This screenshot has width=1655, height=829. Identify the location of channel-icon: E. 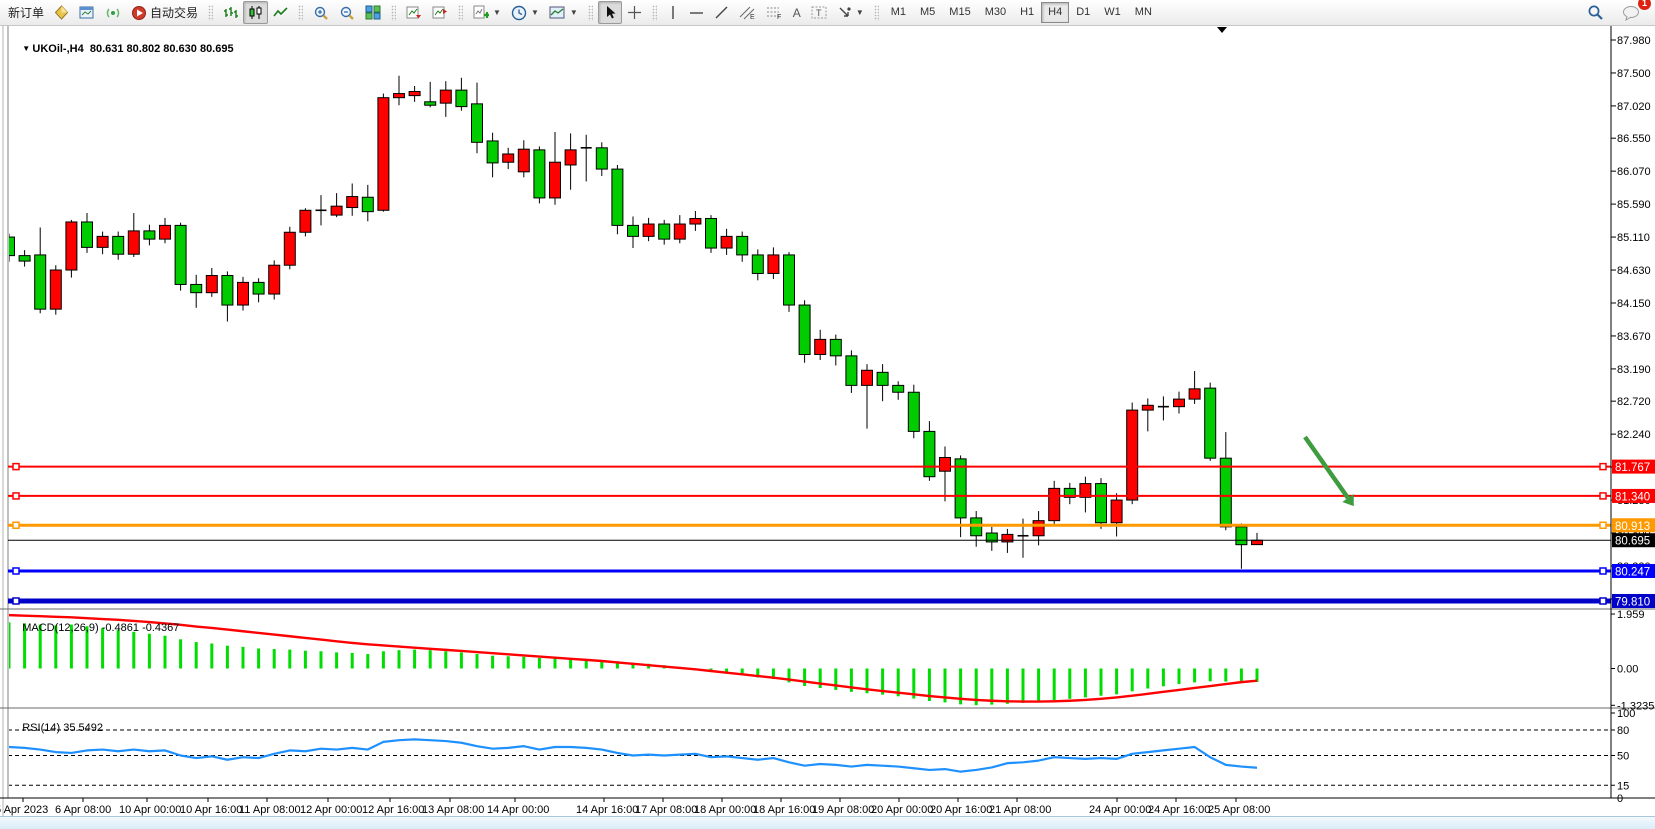
(747, 12).